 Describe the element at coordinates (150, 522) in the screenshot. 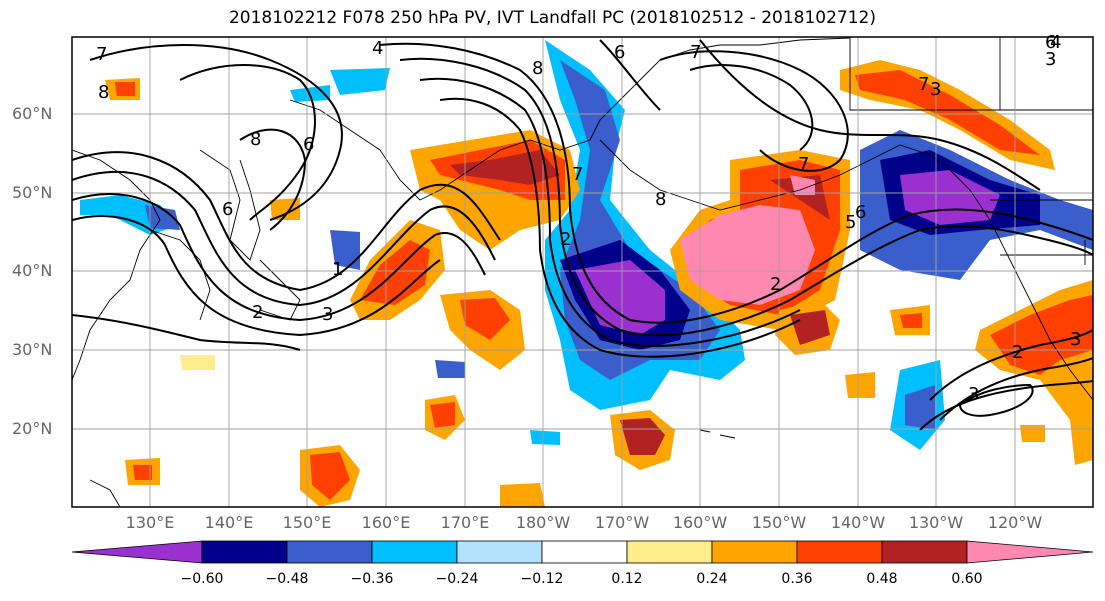

I see `lon-label: 130°E` at that location.